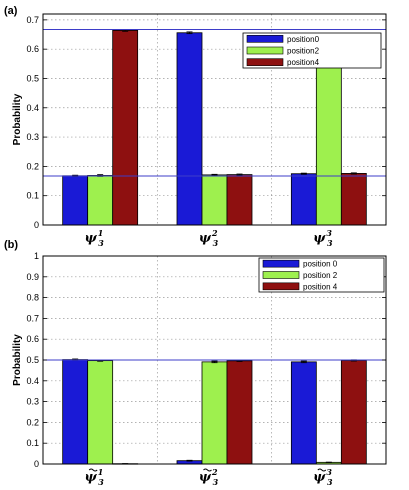 The image size is (409, 490). What do you see at coordinates (353, 412) in the screenshot?
I see `bar-b-position4-cat3` at bounding box center [353, 412].